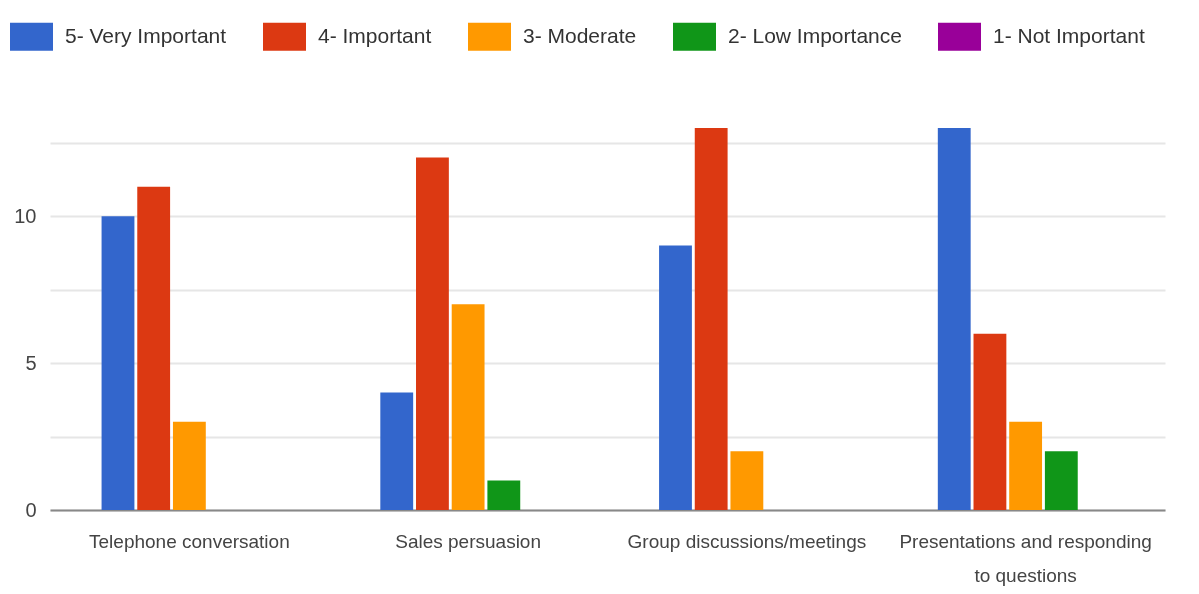 The image size is (1199, 594). What do you see at coordinates (747, 541) in the screenshot?
I see `x-tick-label: Group discussions/meetings` at bounding box center [747, 541].